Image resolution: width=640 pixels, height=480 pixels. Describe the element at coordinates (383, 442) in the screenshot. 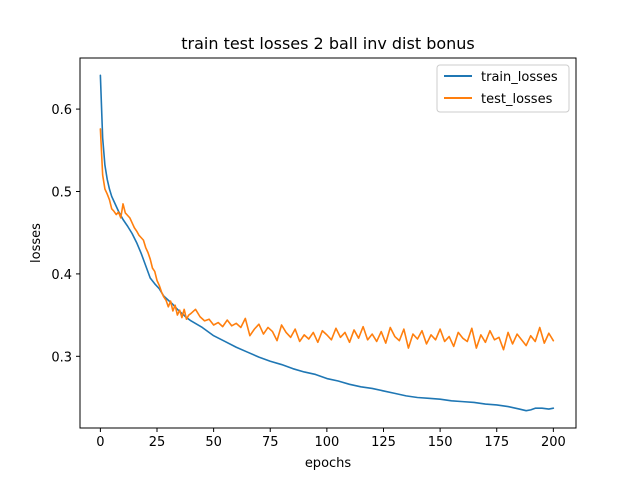

I see `x-tick-label: 125` at that location.